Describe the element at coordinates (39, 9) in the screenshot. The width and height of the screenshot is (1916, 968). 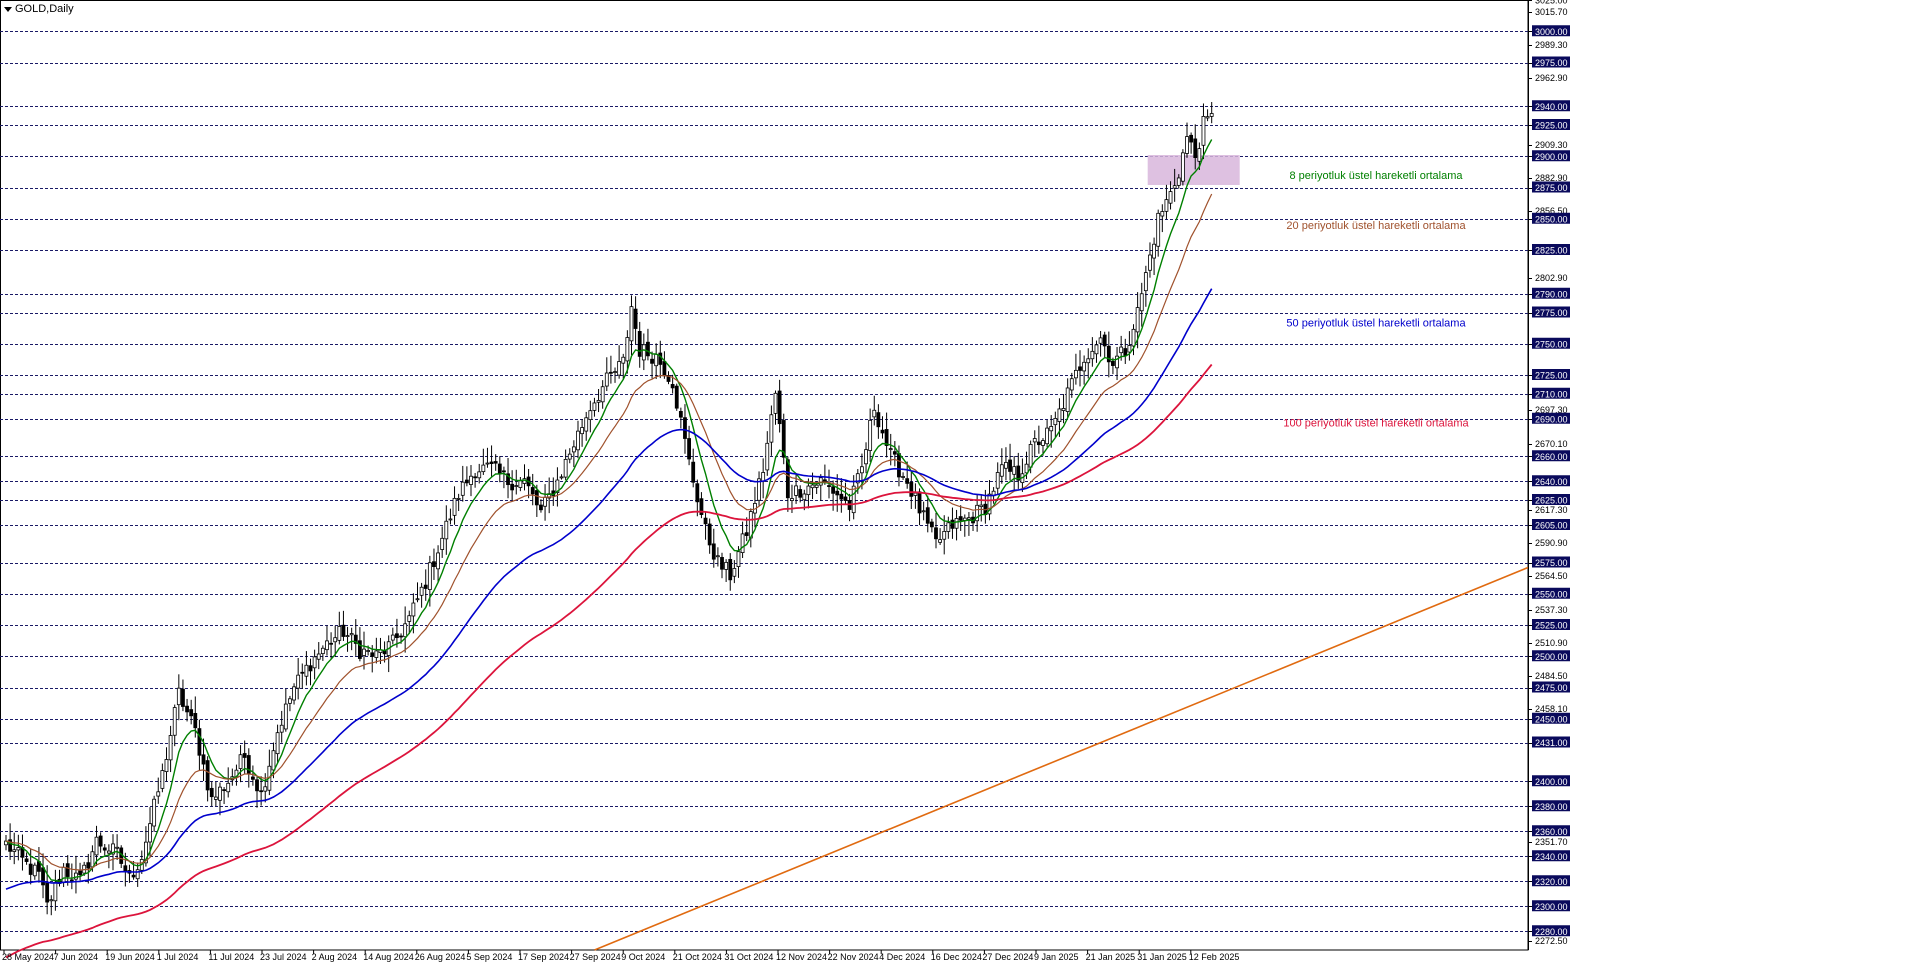
I see `symbol-title: GOLD,Daily` at that location.